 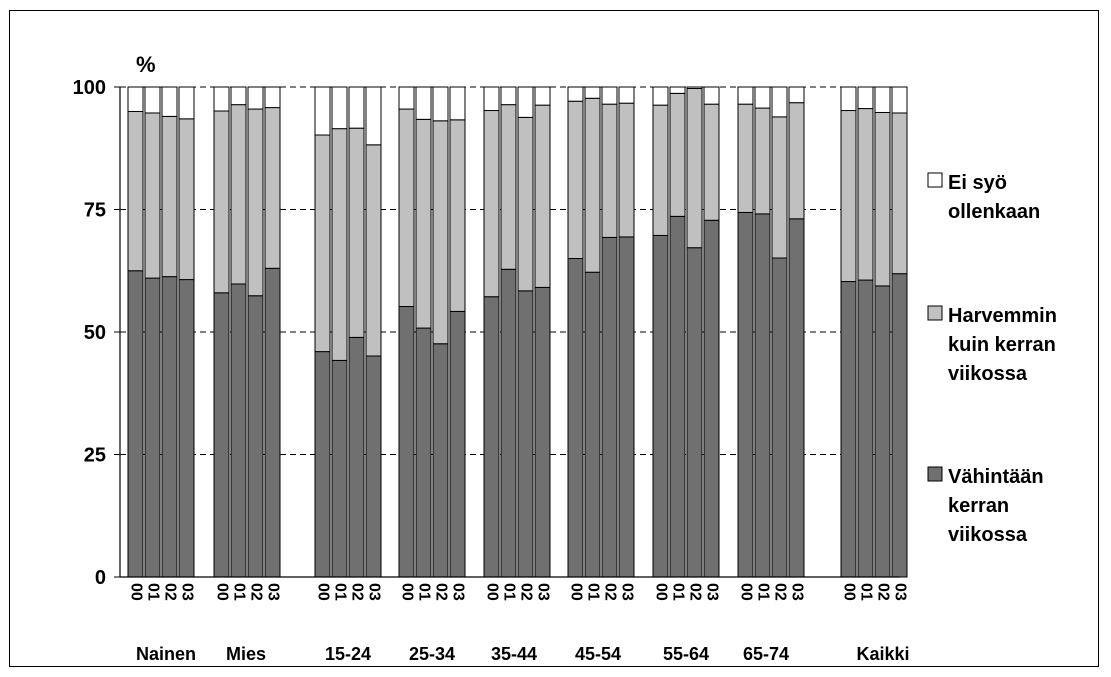 I want to click on legend-label: kuin kerran, so click(x=1002, y=345).